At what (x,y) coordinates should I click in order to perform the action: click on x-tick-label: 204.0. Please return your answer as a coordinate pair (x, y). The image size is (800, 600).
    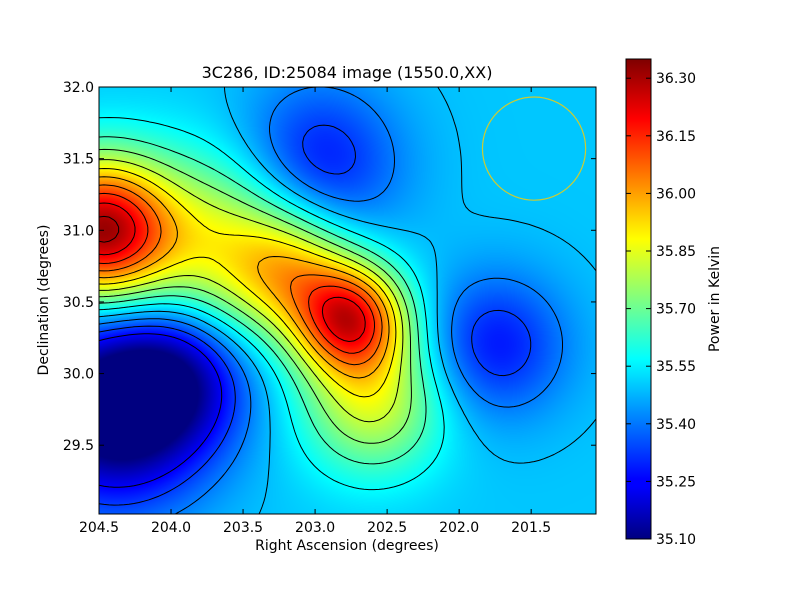
    Looking at the image, I should click on (171, 528).